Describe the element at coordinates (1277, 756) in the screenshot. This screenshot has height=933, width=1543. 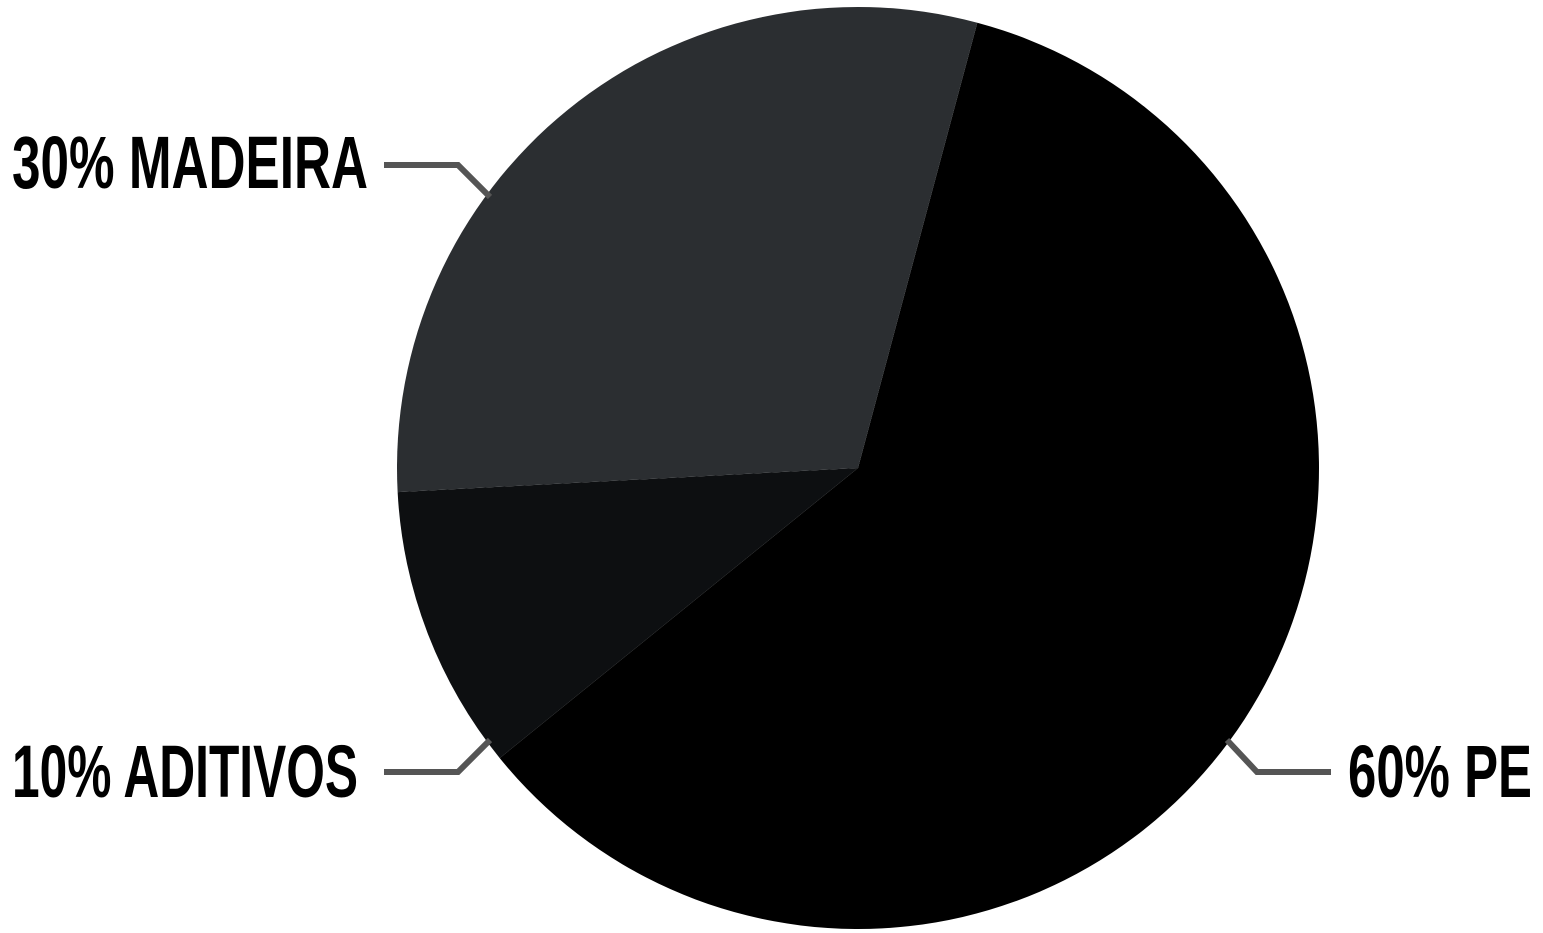
I see `leader-line-pe` at that location.